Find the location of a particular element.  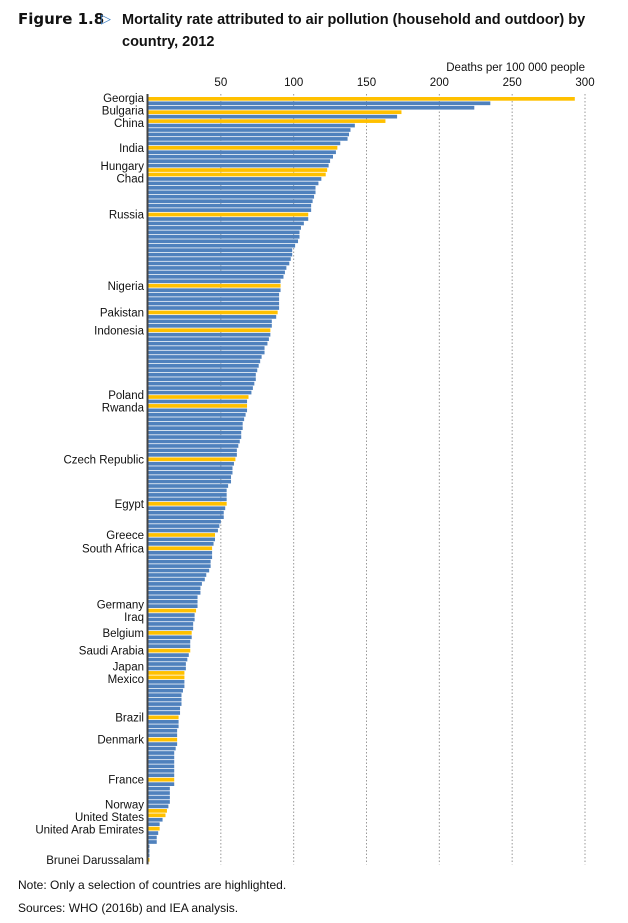

x-tick-label: 50 is located at coordinates (220, 83).